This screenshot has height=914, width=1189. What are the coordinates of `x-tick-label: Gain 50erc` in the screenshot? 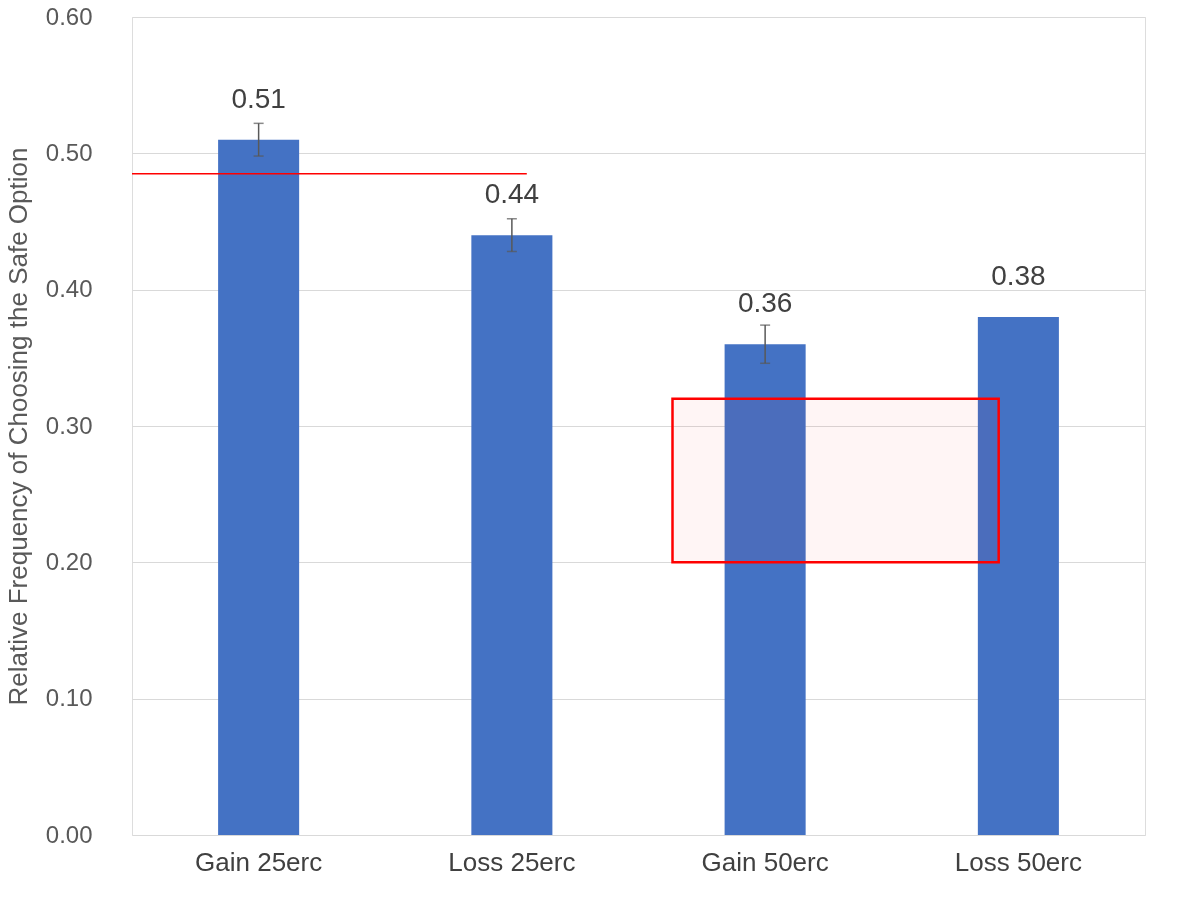 It's located at (765, 861).